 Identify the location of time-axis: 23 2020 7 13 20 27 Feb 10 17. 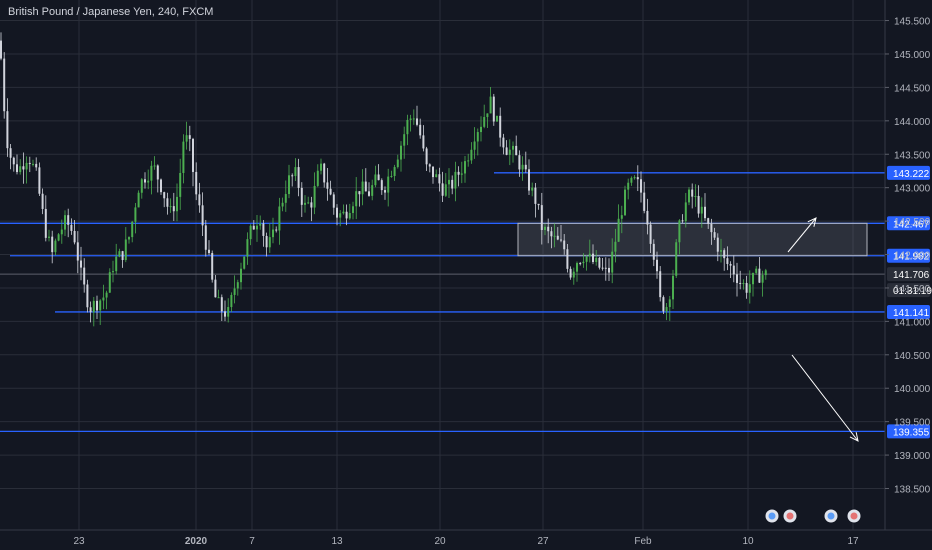
(466, 538).